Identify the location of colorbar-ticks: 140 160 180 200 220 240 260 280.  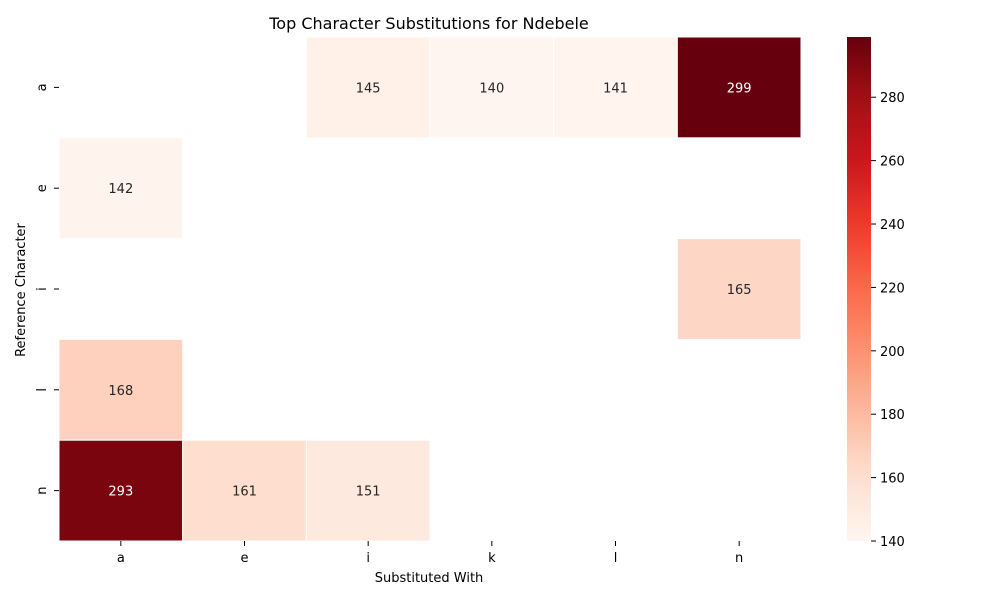
(888, 320).